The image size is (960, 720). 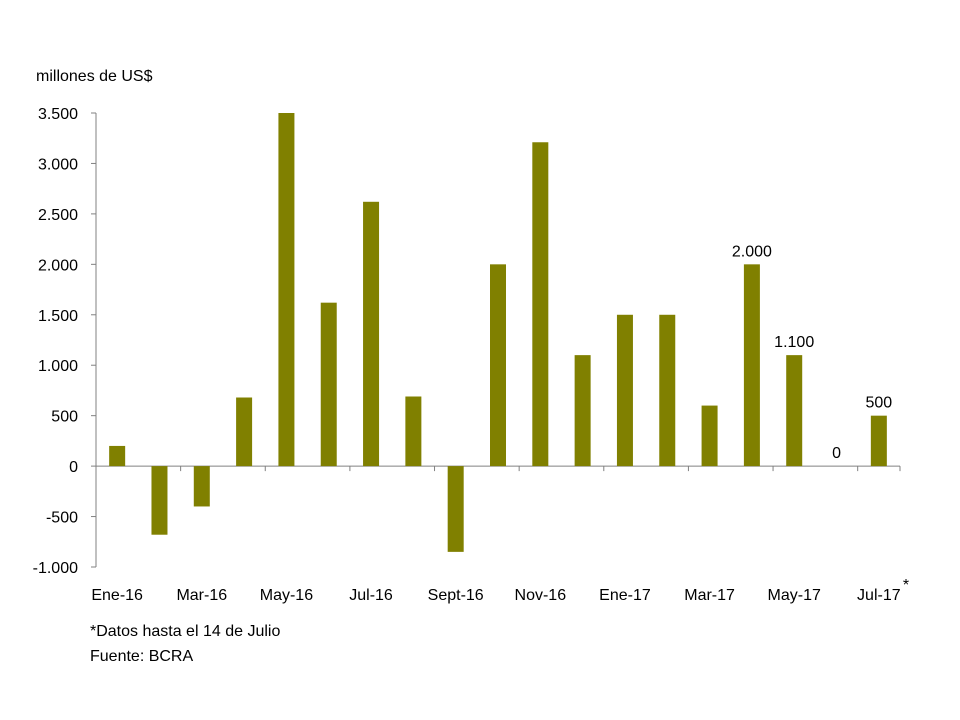 I want to click on x-tick-label: Ene-16, so click(x=117, y=595).